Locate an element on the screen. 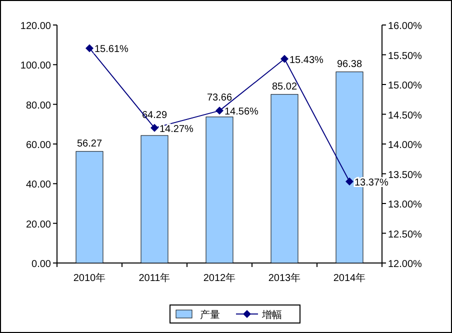 The height and width of the screenshot is (333, 452). x-tick-label: 2012年 is located at coordinates (219, 278).